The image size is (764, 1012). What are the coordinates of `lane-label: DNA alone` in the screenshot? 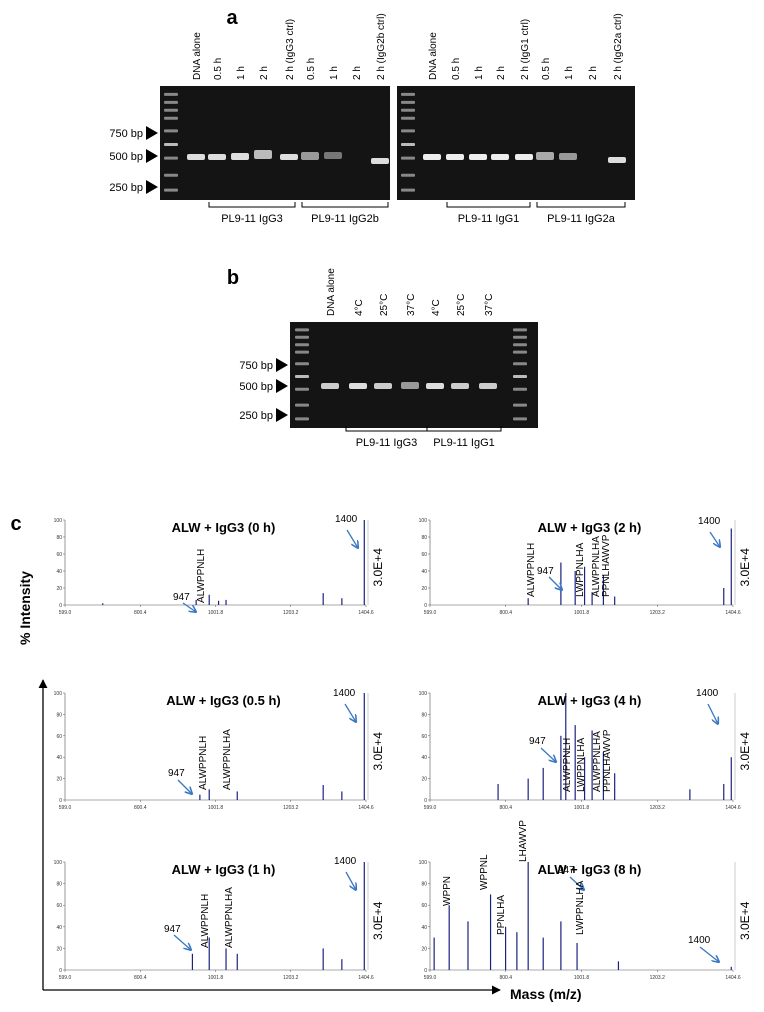 It's located at (331, 292).